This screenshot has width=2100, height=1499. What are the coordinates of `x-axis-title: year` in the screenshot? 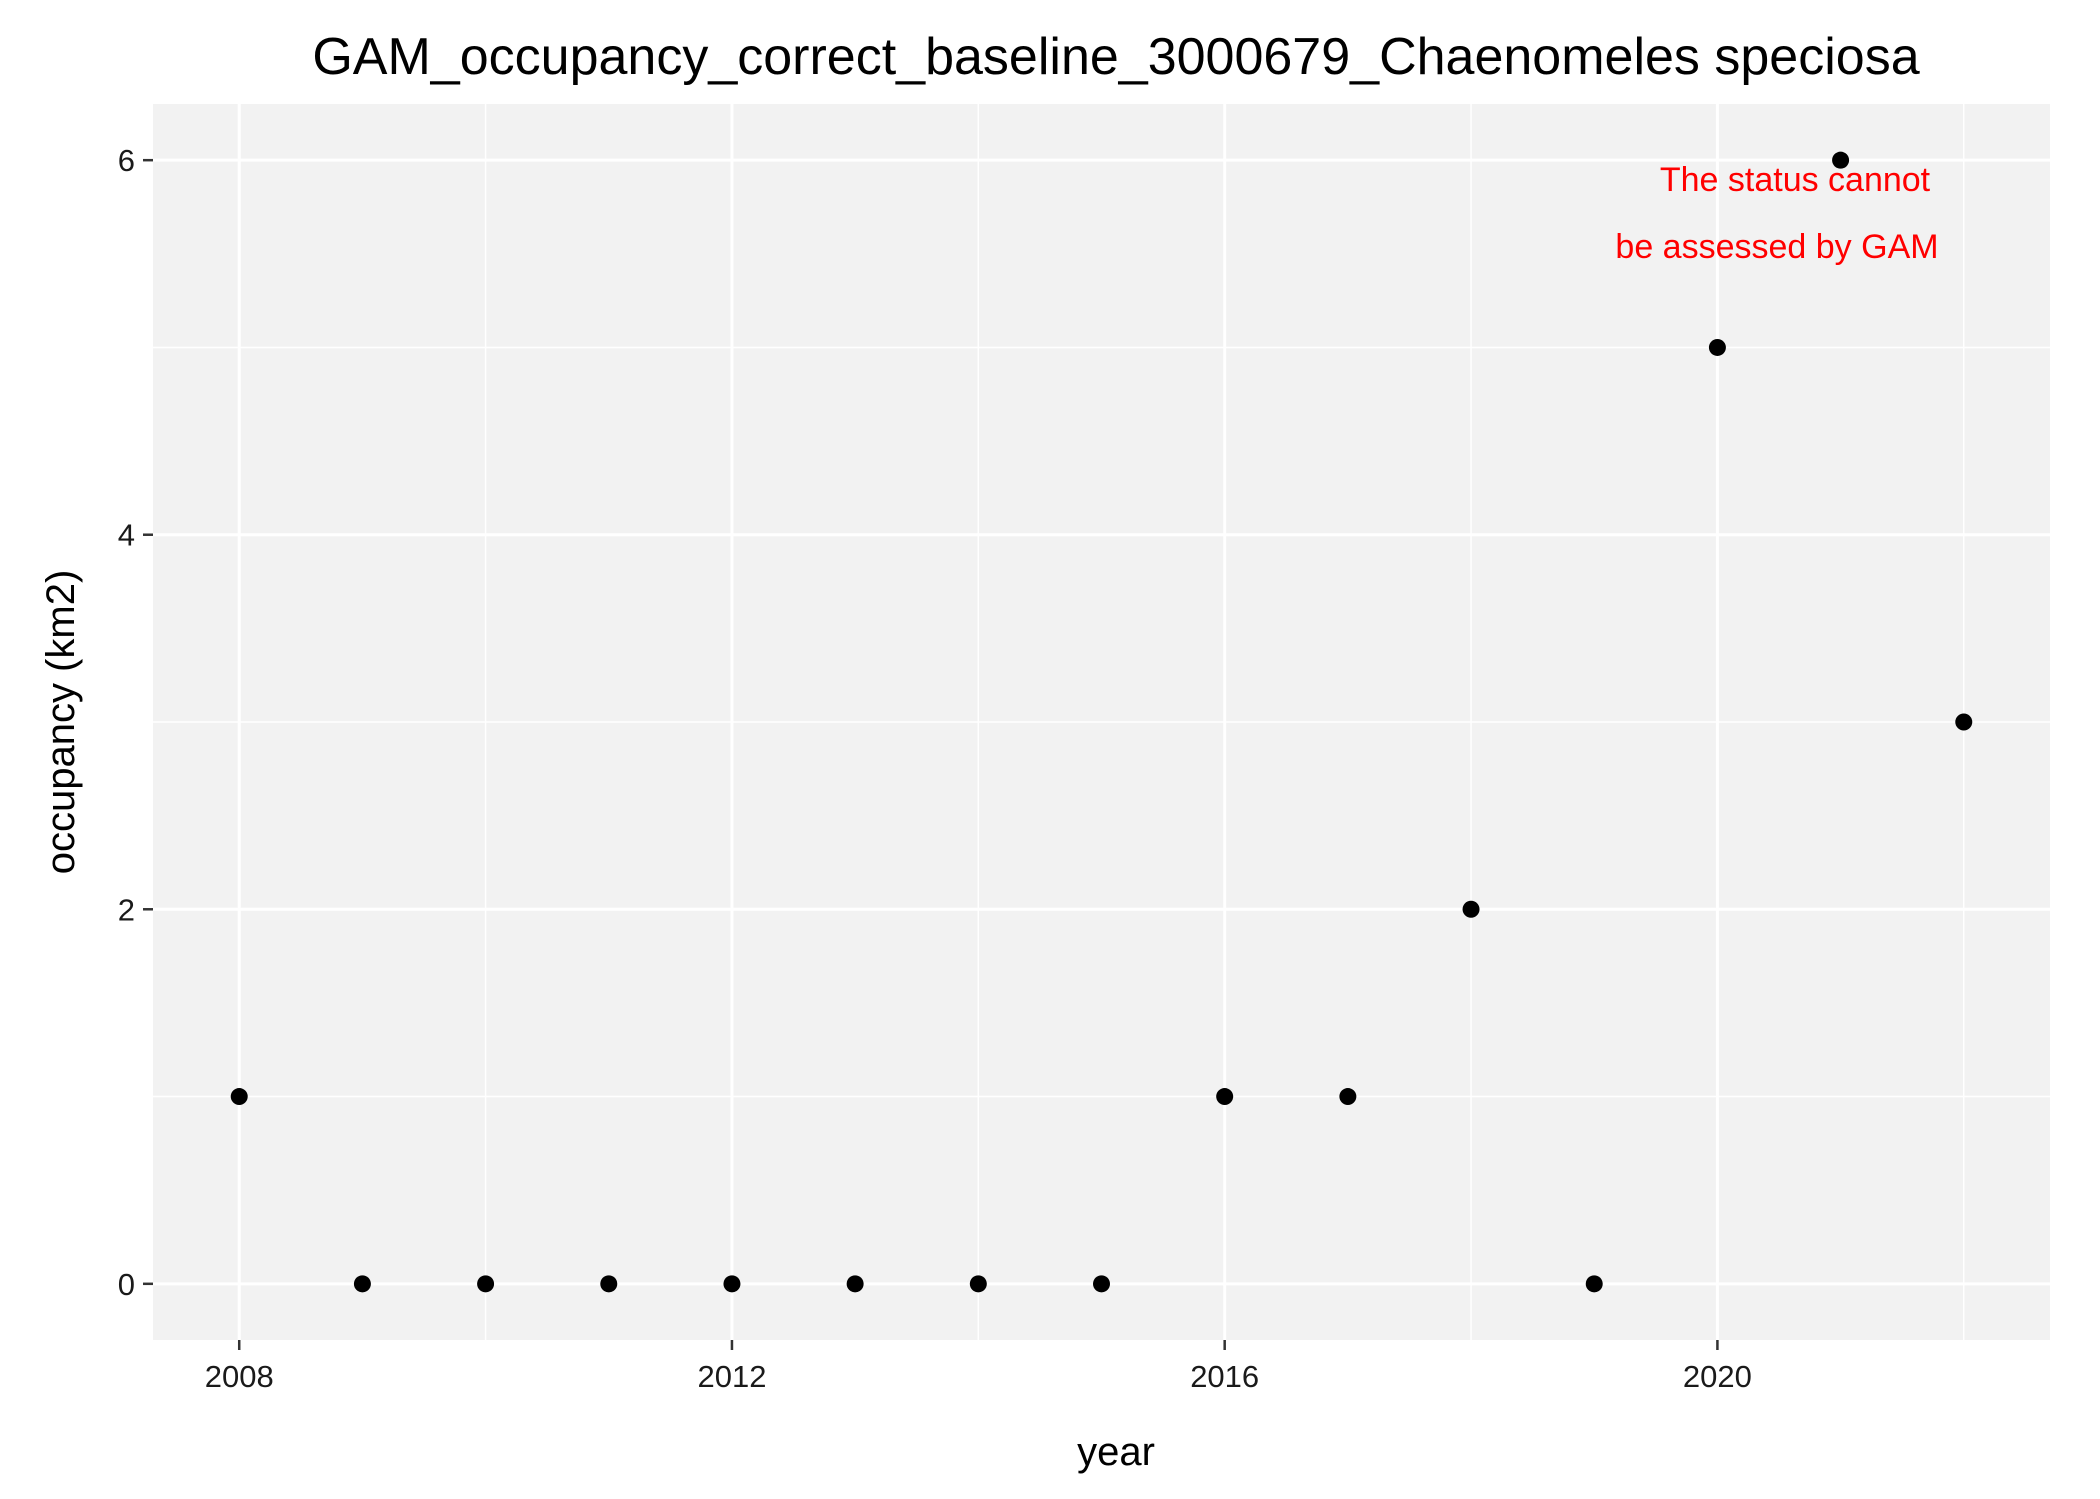 It's located at (1116, 1452).